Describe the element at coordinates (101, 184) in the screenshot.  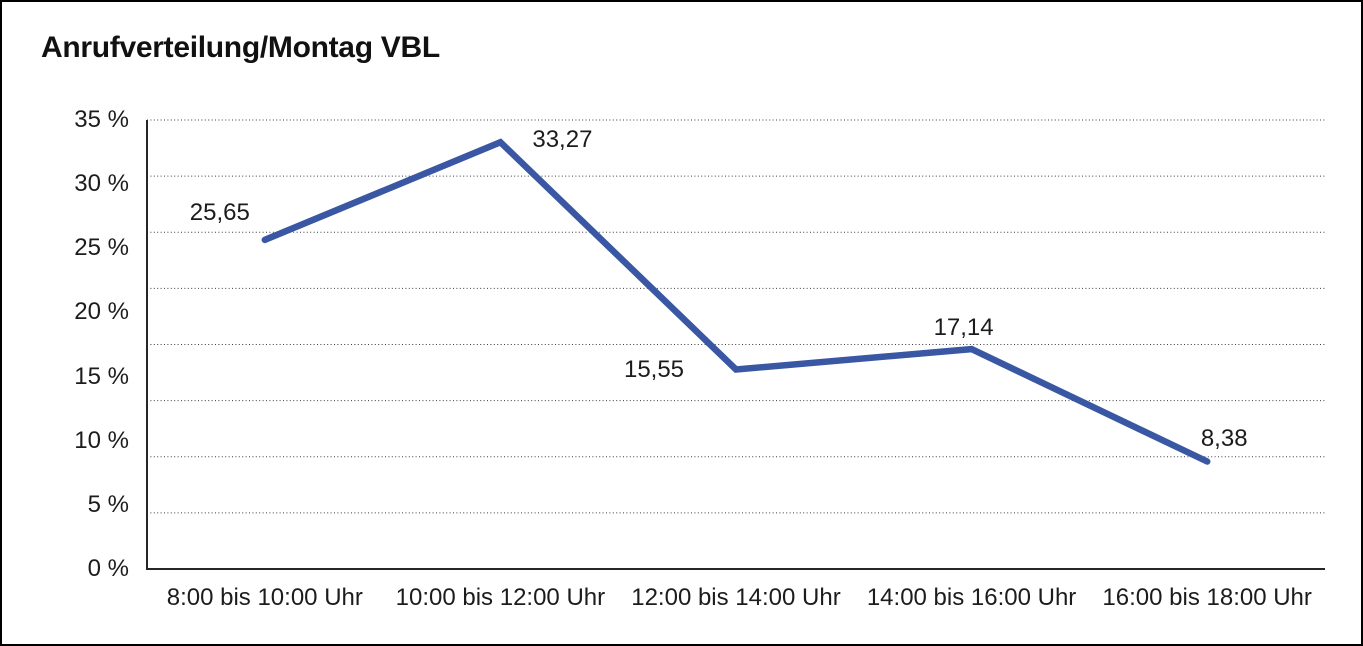
I see `y-tick-label: 30 %` at that location.